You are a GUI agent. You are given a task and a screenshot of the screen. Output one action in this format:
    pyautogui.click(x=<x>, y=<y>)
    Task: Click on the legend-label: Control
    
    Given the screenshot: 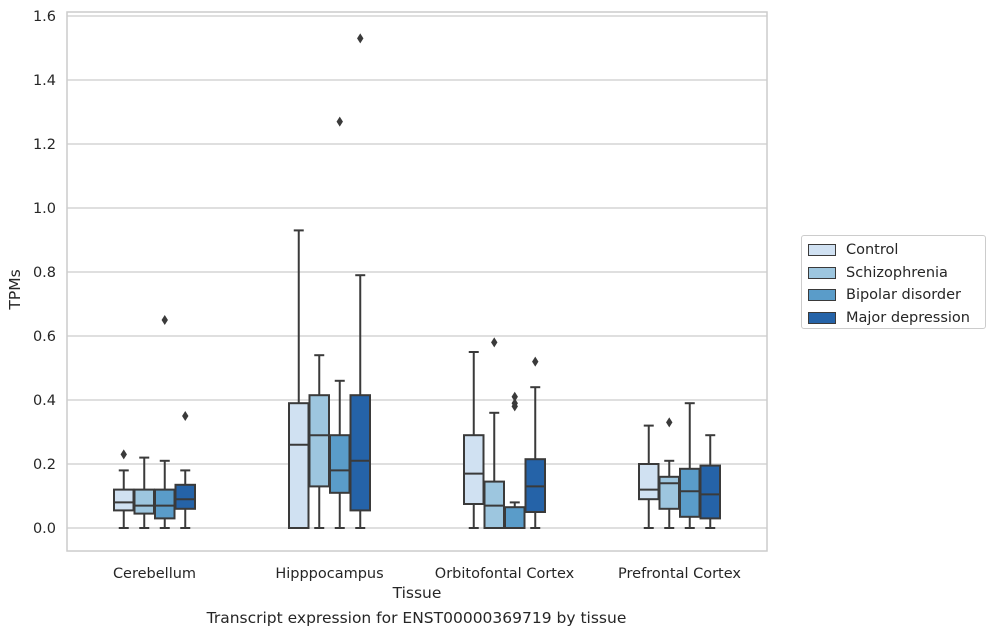 What is the action you would take?
    pyautogui.click(x=872, y=250)
    